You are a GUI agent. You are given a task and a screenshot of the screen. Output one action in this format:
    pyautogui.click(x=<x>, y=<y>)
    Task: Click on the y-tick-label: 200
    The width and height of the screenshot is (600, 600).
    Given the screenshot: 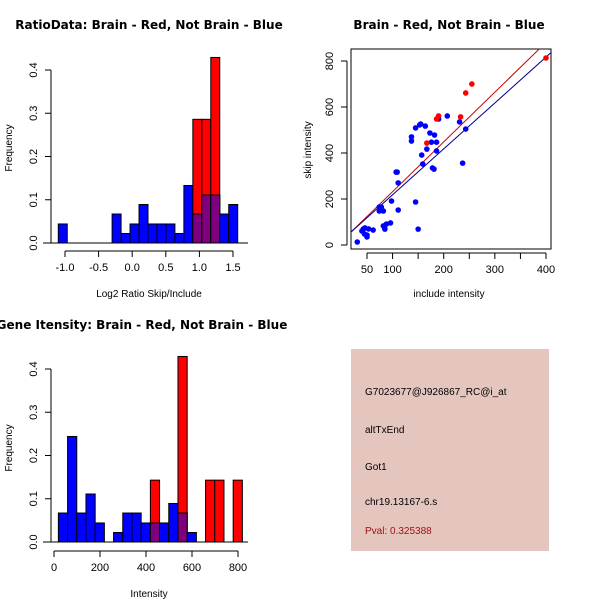 What is the action you would take?
    pyautogui.click(x=330, y=199)
    